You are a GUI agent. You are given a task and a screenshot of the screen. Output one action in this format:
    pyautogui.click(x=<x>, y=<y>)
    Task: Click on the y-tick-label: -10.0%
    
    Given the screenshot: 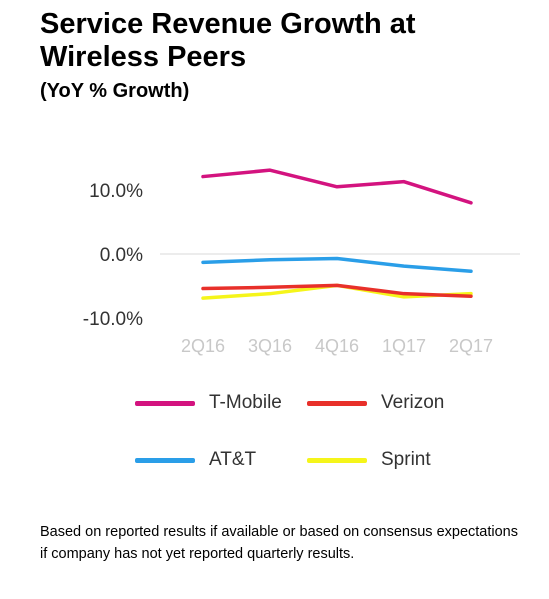 What is the action you would take?
    pyautogui.click(x=113, y=319)
    